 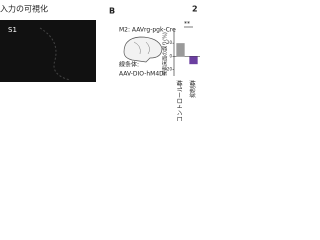 What do you see at coordinates (165, 54) in the screenshot?
I see `y-axis-label: 探索床面の誤り(%)` at bounding box center [165, 54].